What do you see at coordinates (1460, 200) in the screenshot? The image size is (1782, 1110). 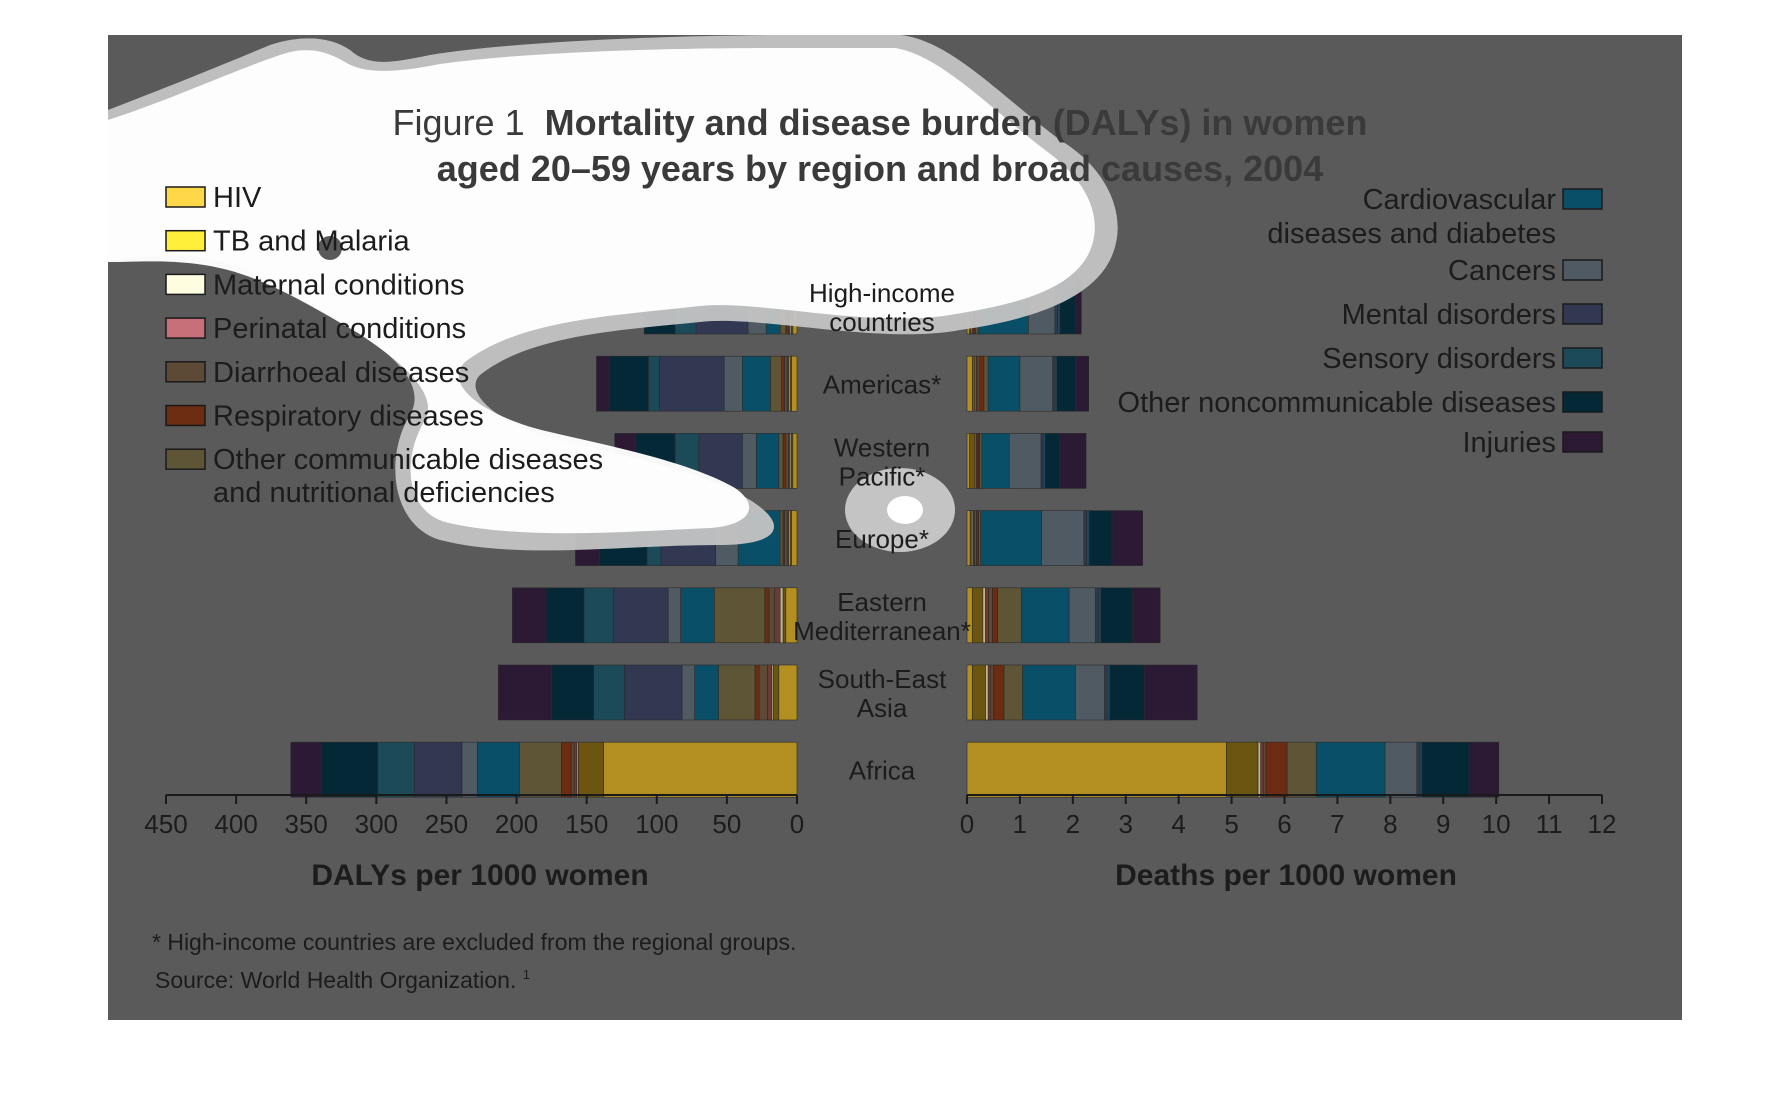 I see `legend-label: Cardiovascular` at bounding box center [1460, 200].